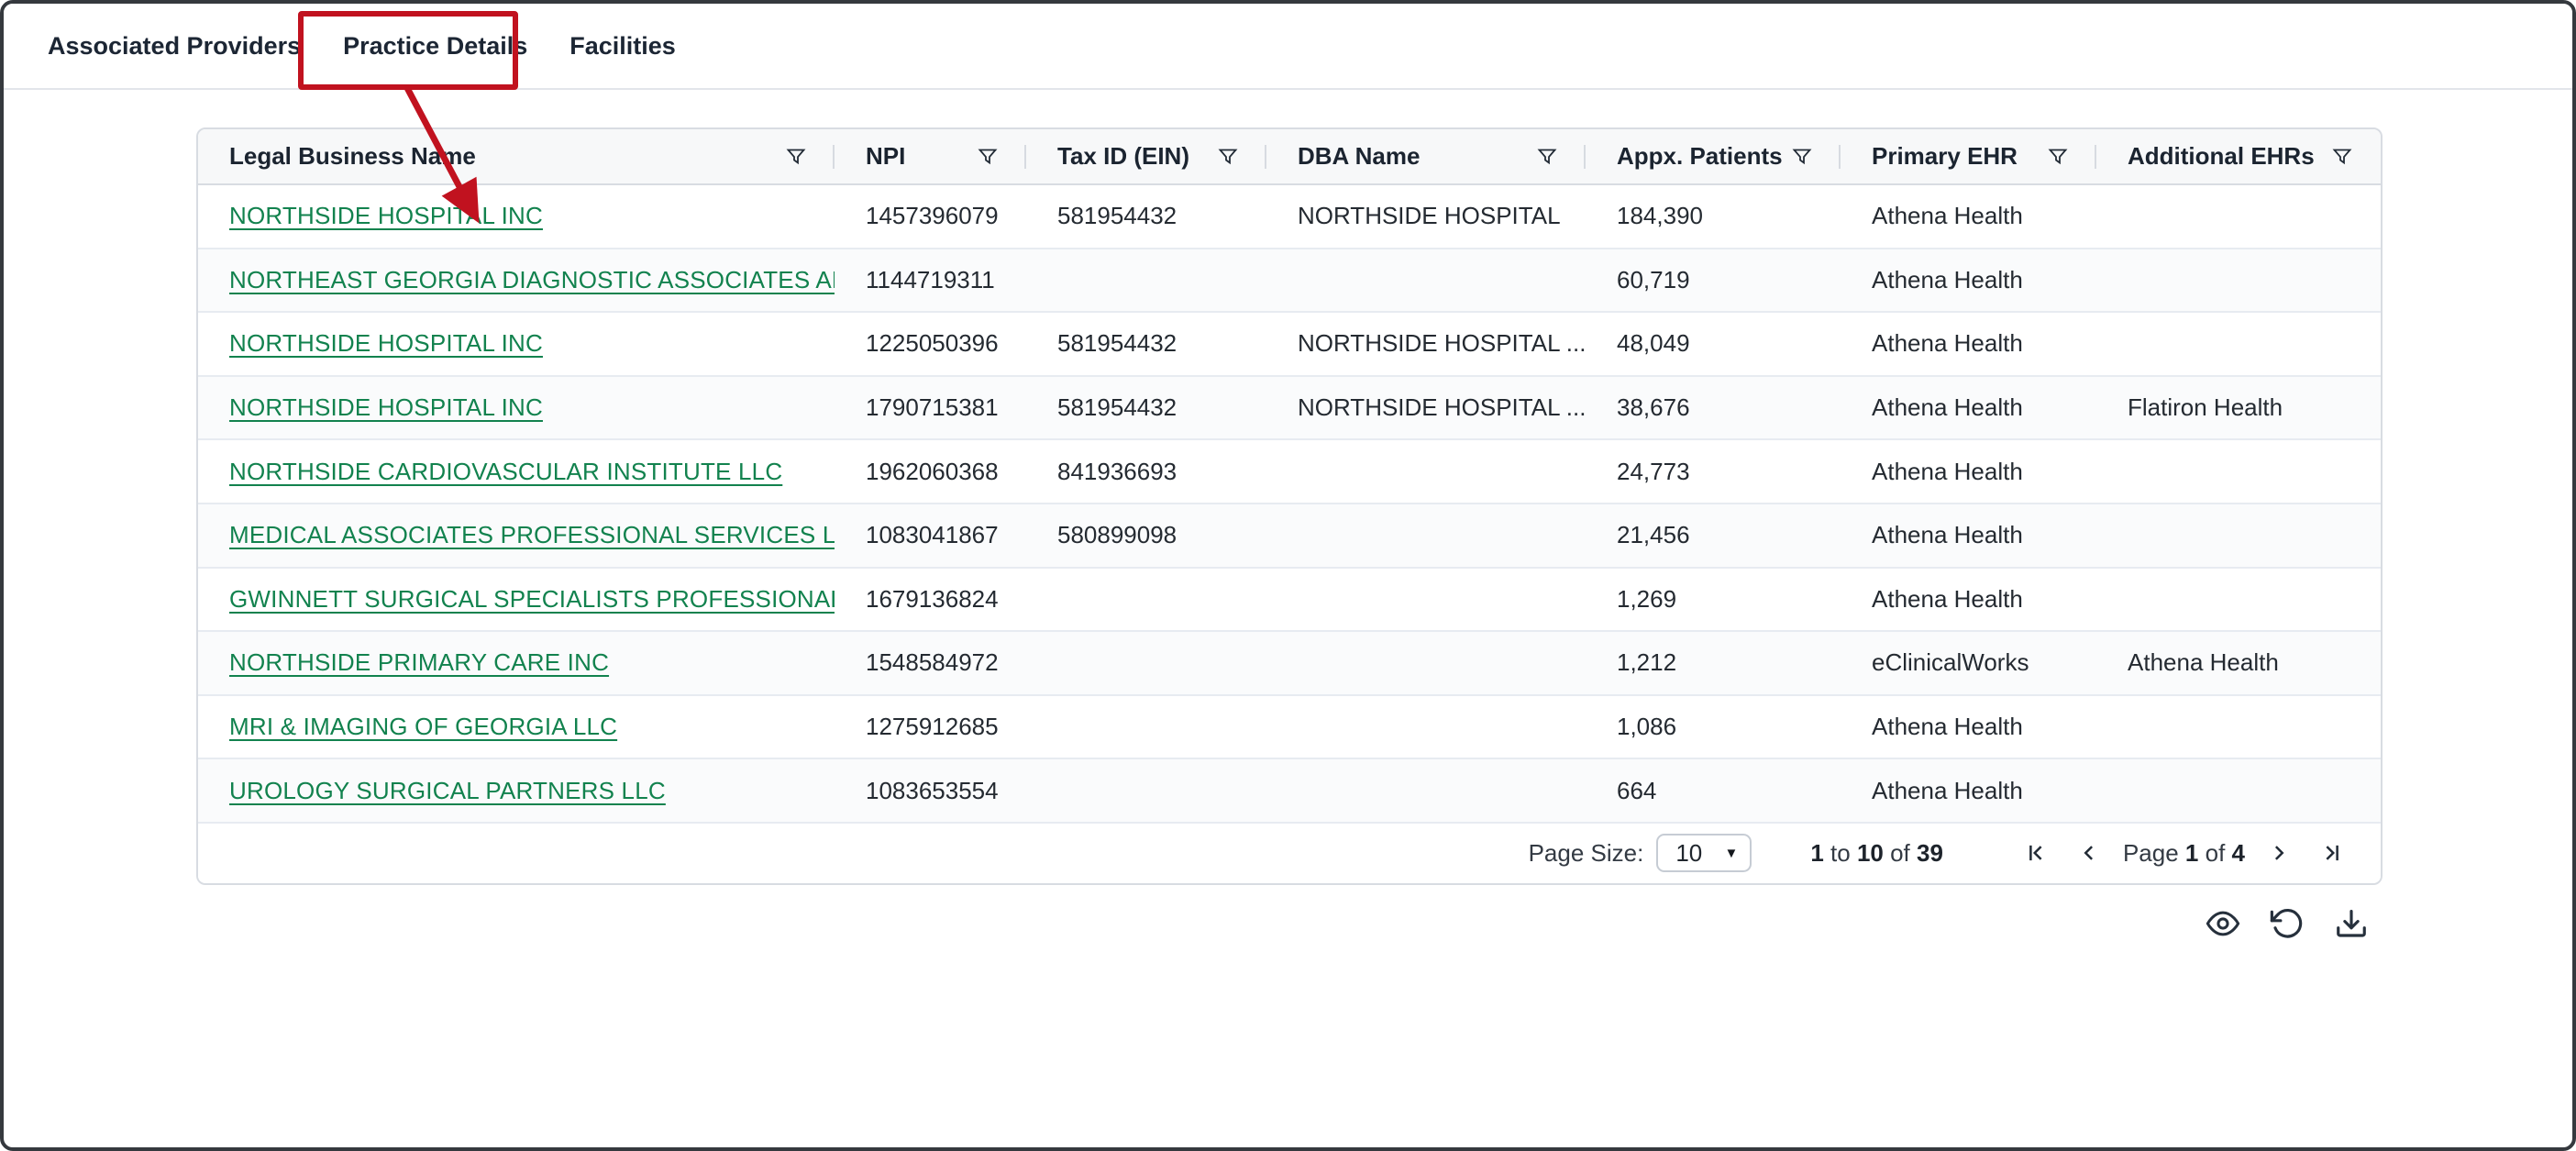 This screenshot has height=1151, width=2576. I want to click on column-header-label: NPI, so click(886, 156).